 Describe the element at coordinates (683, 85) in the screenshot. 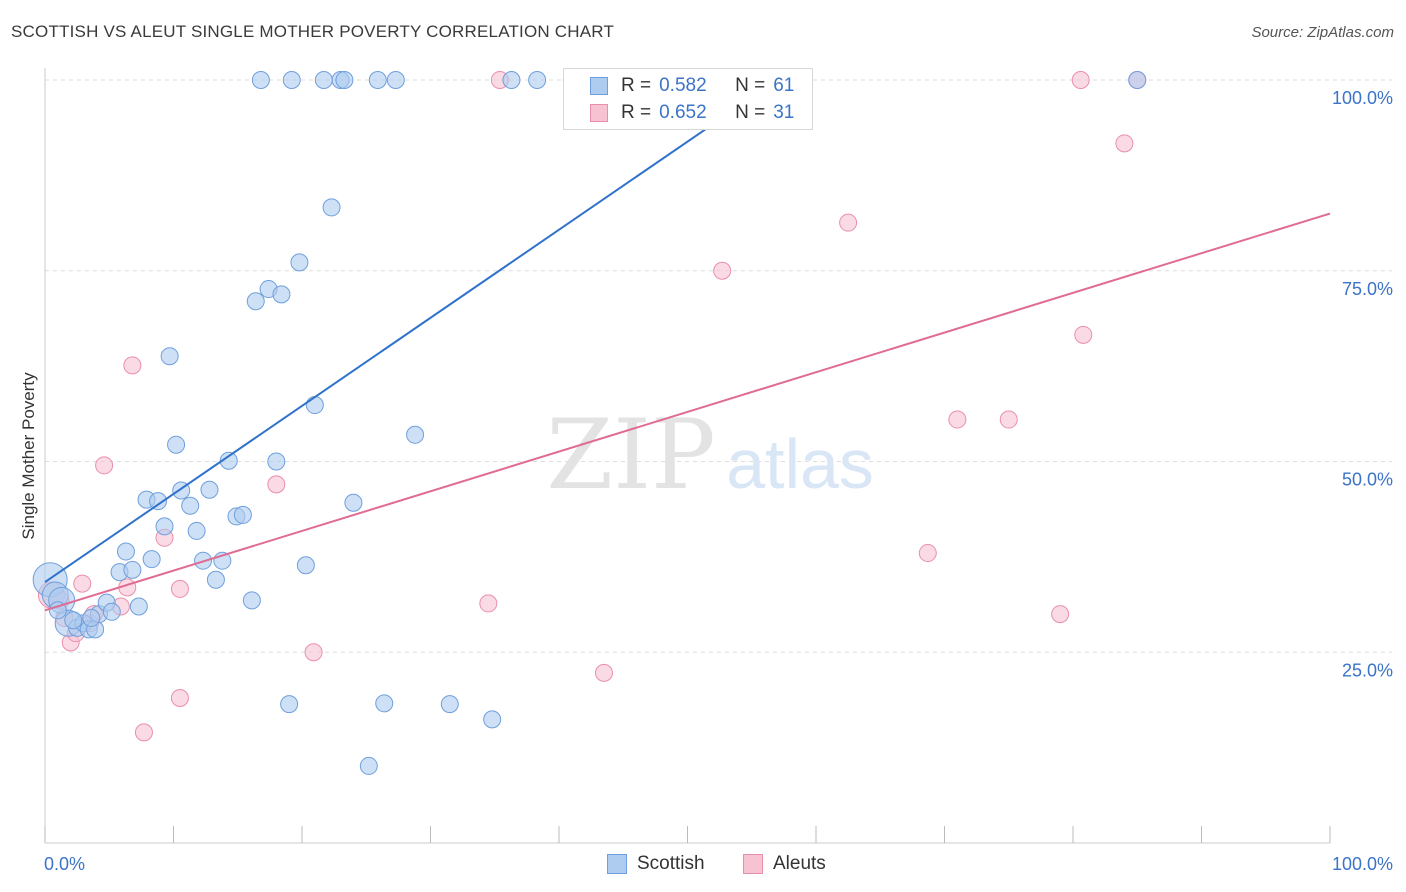

I see `r-value: 0.582` at that location.